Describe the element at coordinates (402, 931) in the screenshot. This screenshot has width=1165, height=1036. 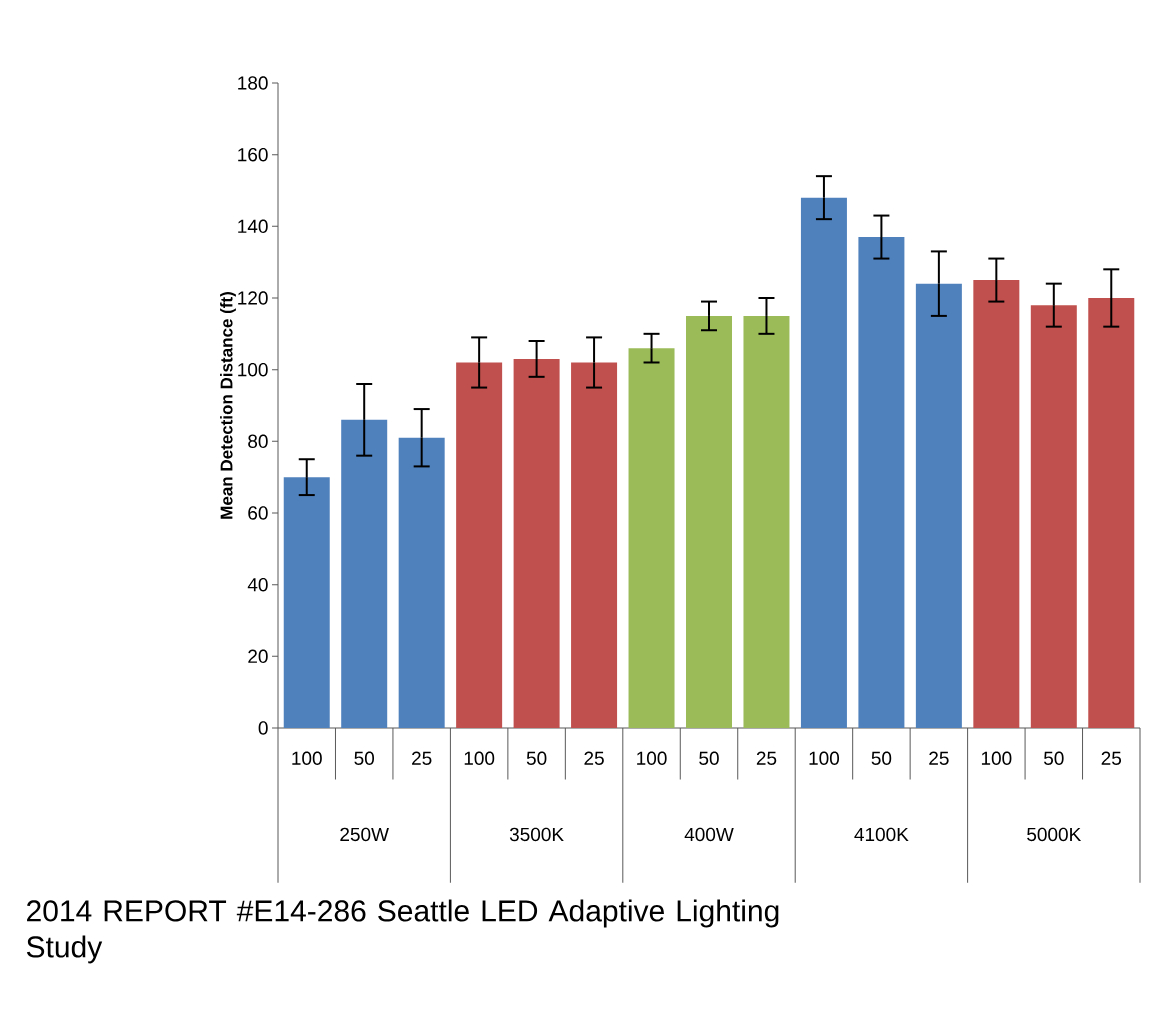
I see `text: 2014 REPORT #E14-286 Seattle LED Adaptive Lighting Study` at that location.